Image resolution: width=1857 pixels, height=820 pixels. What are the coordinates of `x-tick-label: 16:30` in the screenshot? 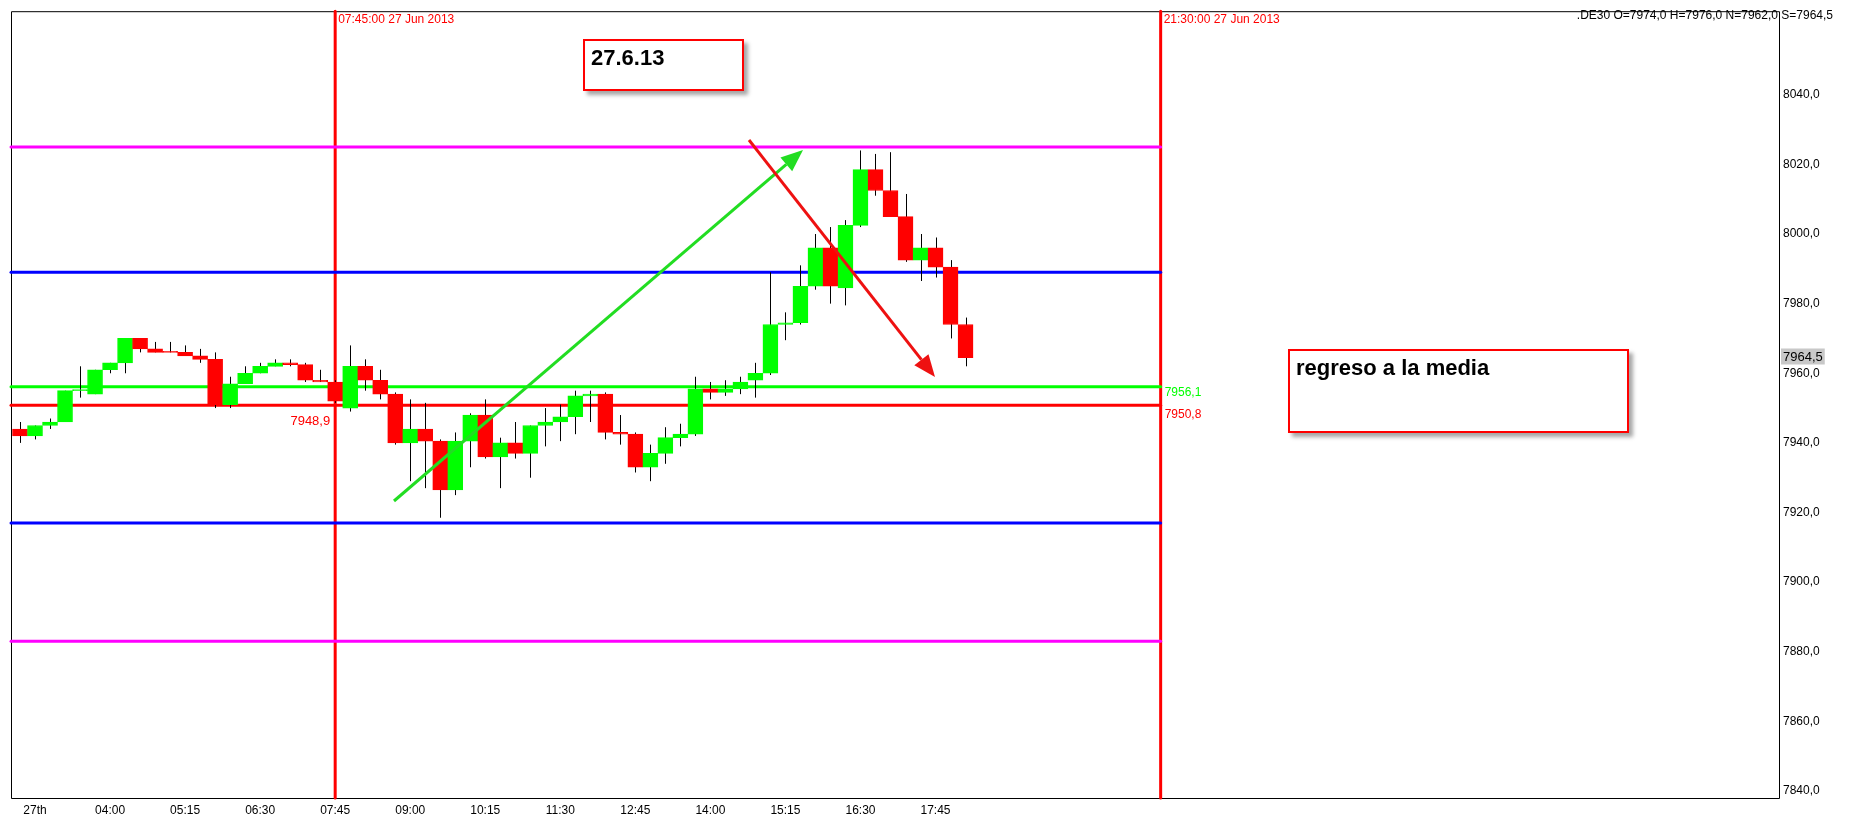 It's located at (860, 809).